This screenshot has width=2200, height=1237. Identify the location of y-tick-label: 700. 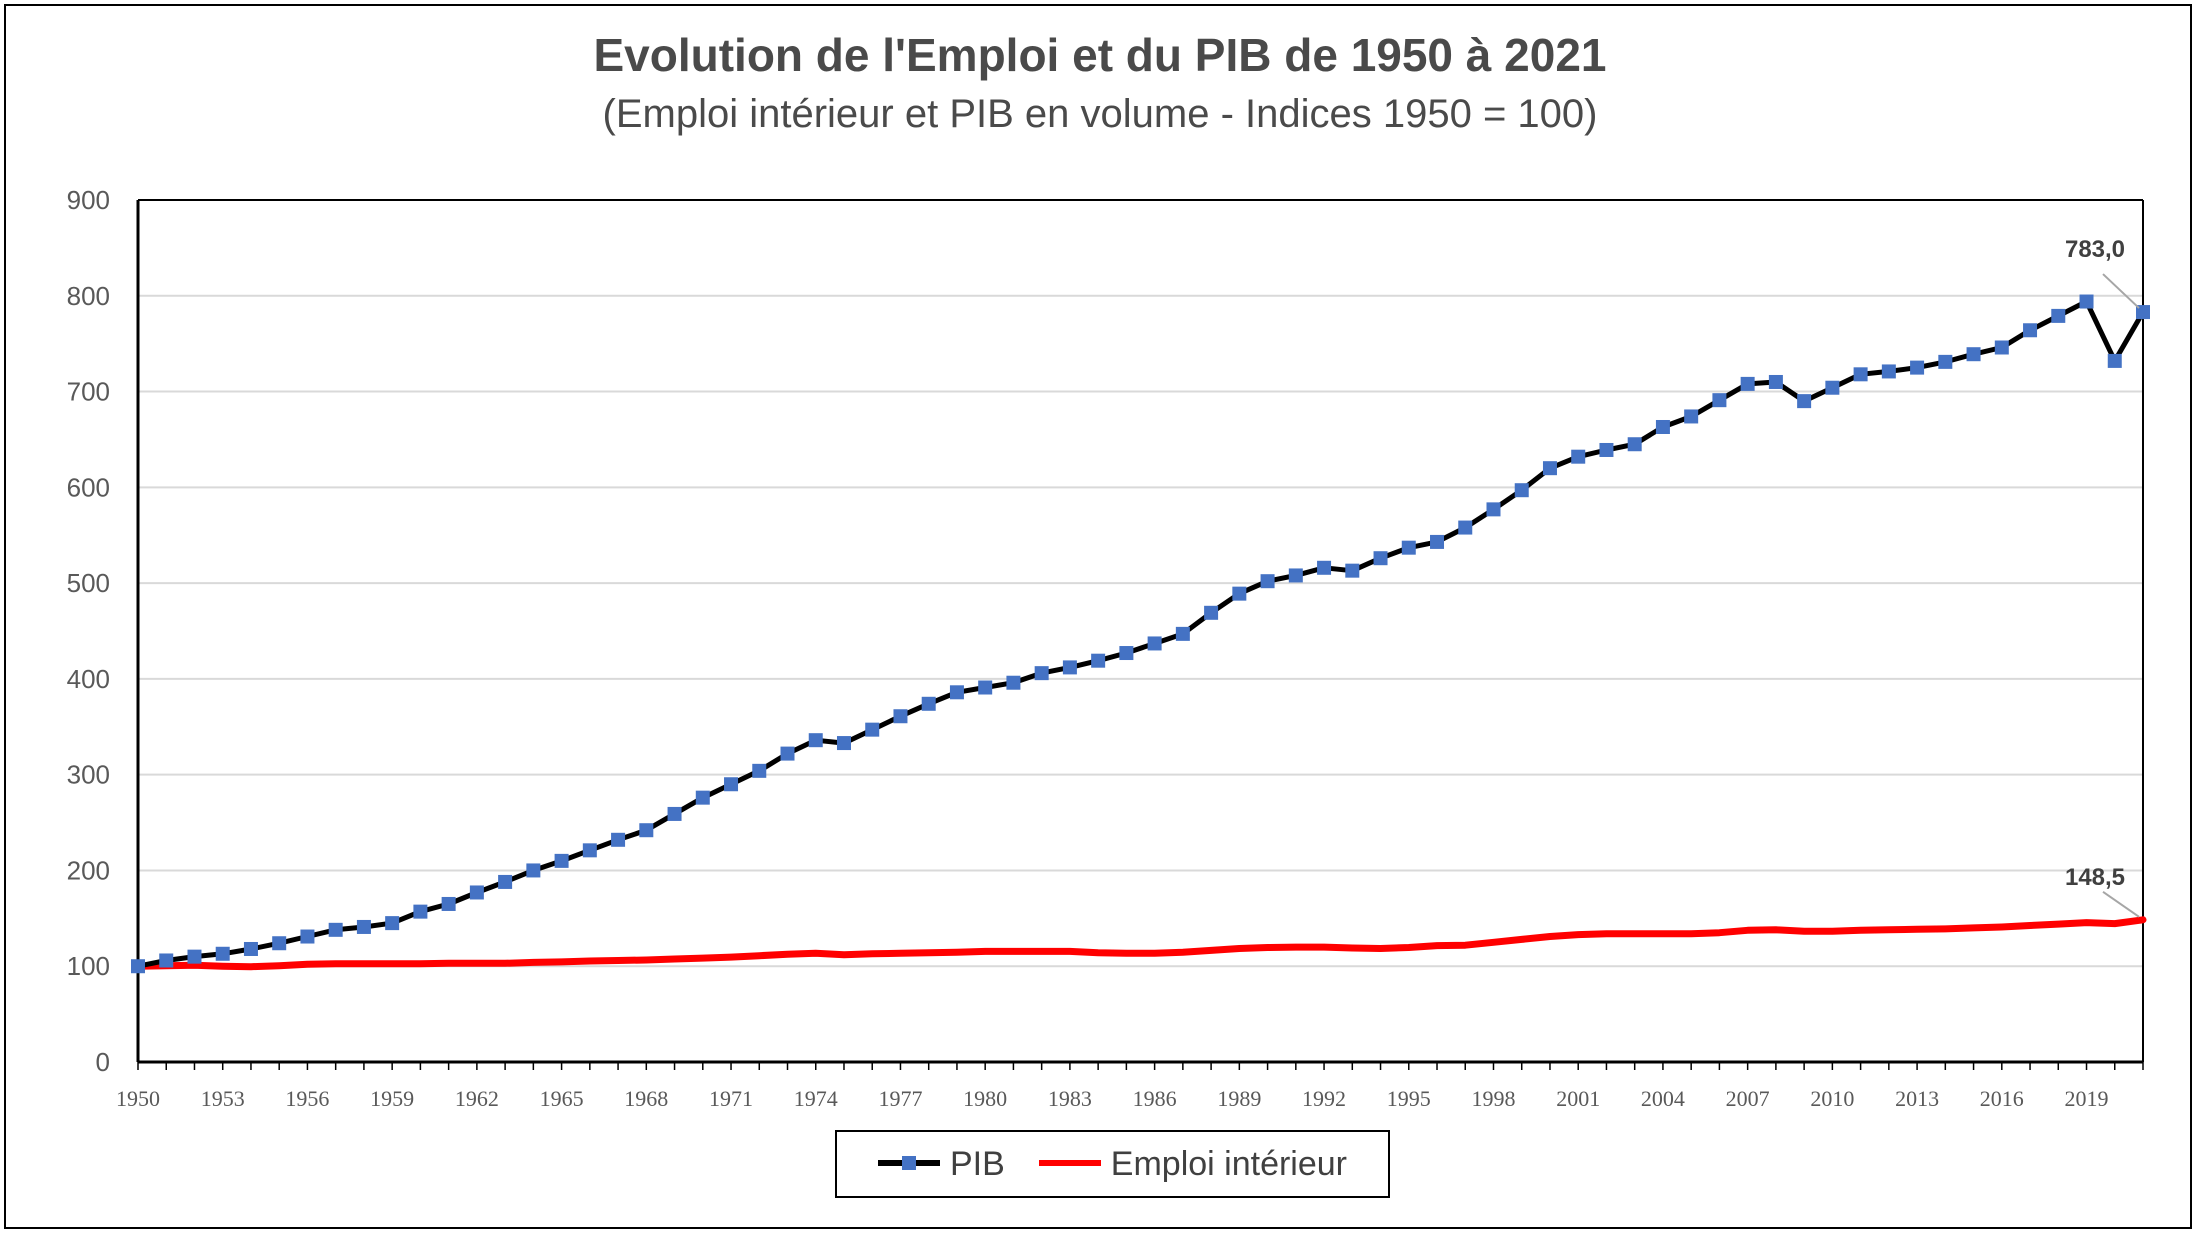
(88, 392).